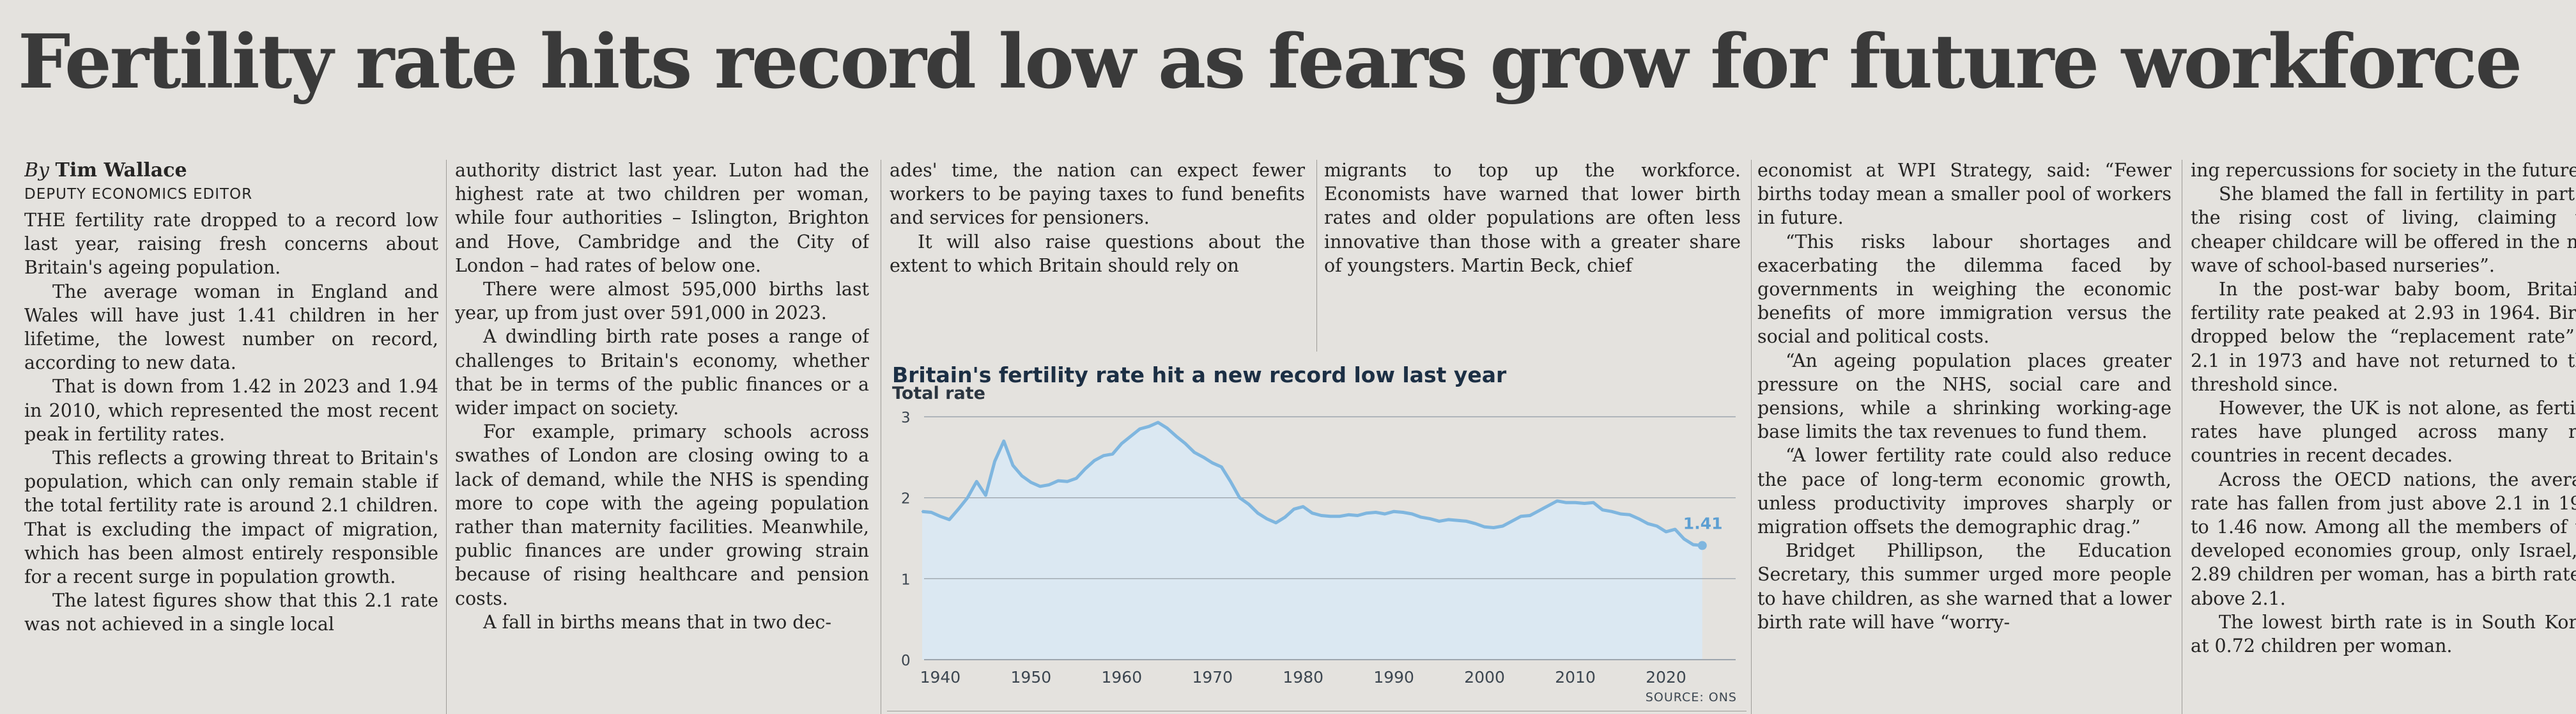 This screenshot has width=2576, height=714. Describe the element at coordinates (938, 394) in the screenshot. I see `y-axis-label: Total rate` at that location.